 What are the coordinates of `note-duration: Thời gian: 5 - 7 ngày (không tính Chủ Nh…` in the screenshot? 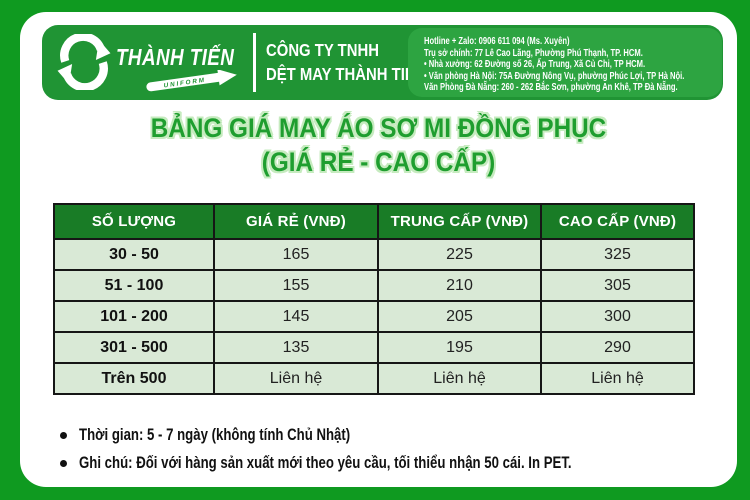 It's located at (377, 438).